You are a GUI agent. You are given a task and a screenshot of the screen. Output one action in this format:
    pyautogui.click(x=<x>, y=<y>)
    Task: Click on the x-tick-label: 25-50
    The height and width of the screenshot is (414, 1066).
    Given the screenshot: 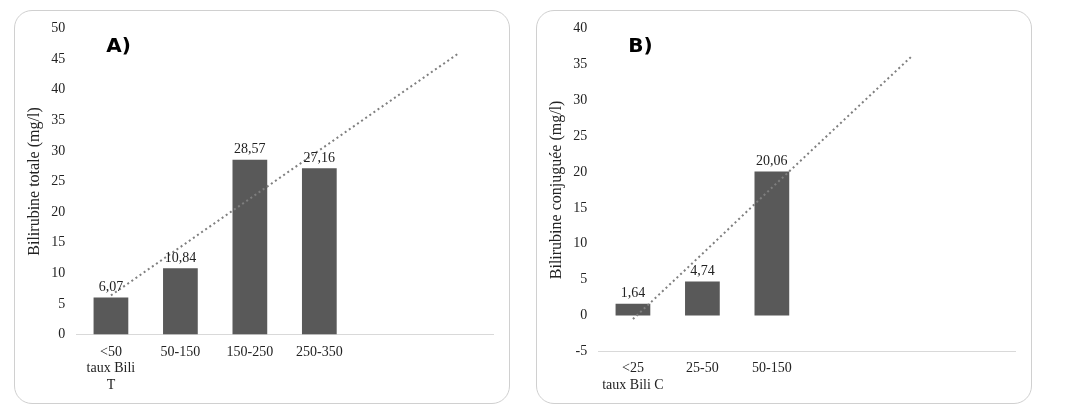 What is the action you would take?
    pyautogui.click(x=702, y=368)
    